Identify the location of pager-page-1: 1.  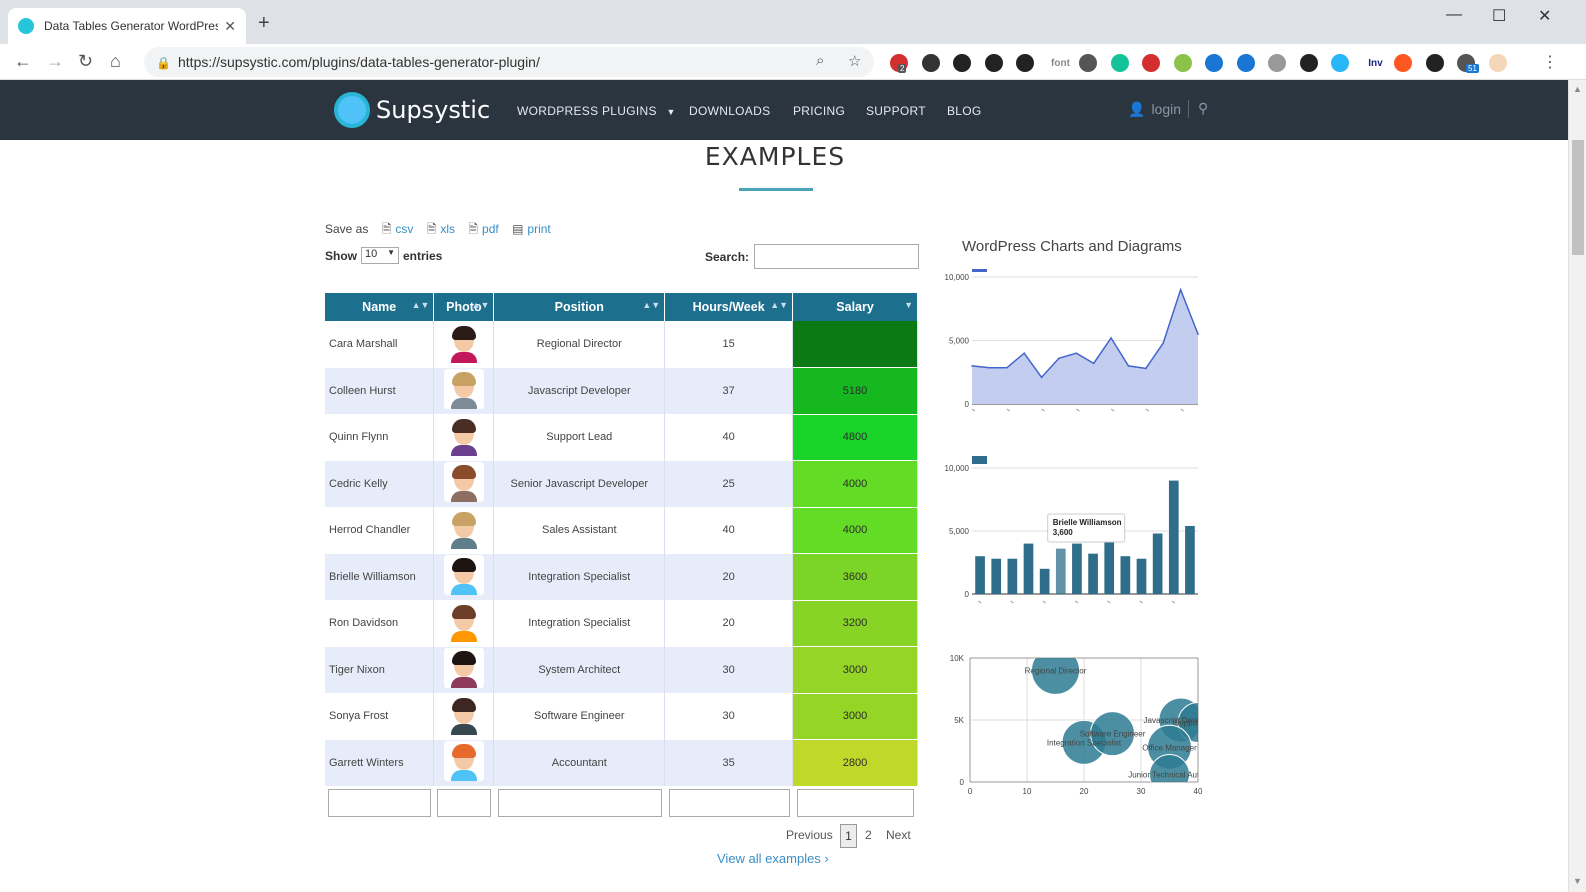
(848, 836).